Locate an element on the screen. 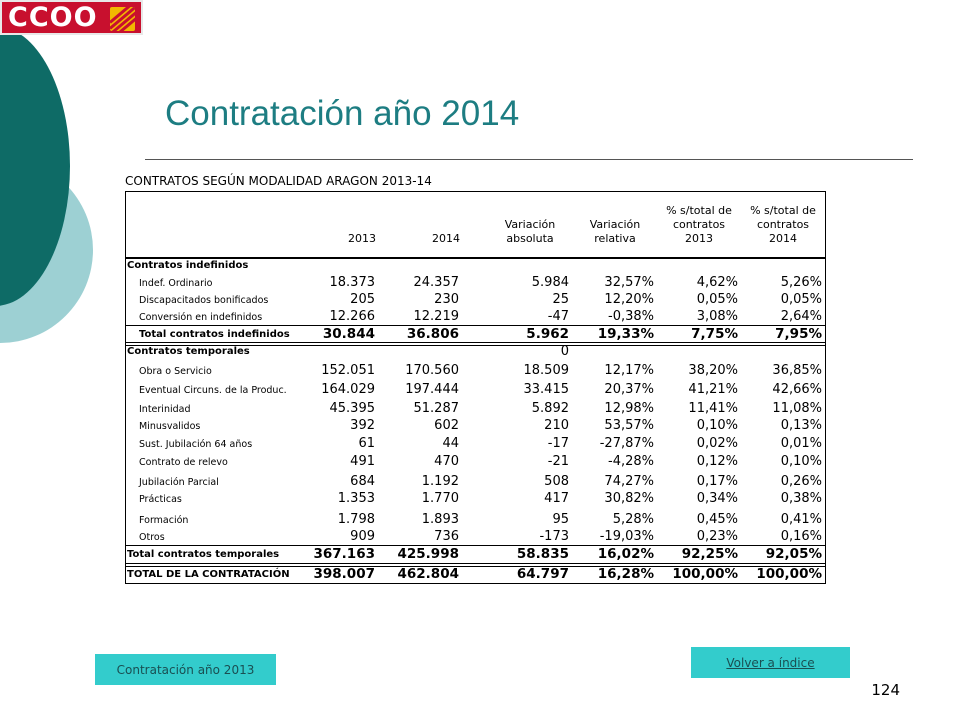 Image resolution: width=960 pixels, height=720 pixels. table-cell: 0,16% is located at coordinates (801, 536).